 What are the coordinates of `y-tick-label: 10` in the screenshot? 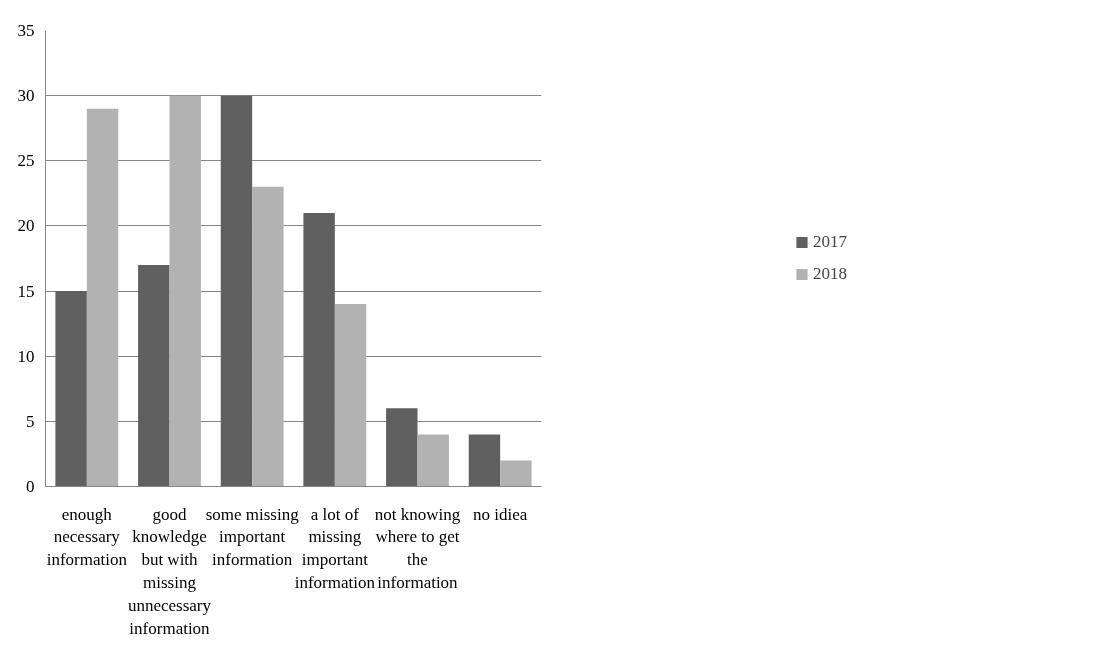 It's located at (26, 356).